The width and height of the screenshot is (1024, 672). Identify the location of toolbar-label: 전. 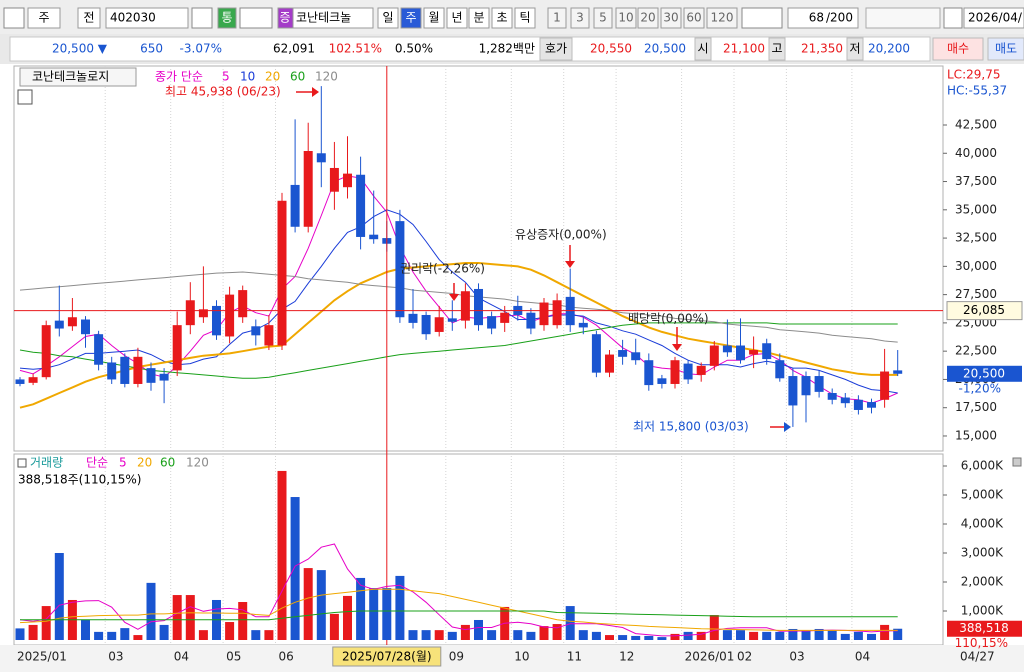
(88, 18).